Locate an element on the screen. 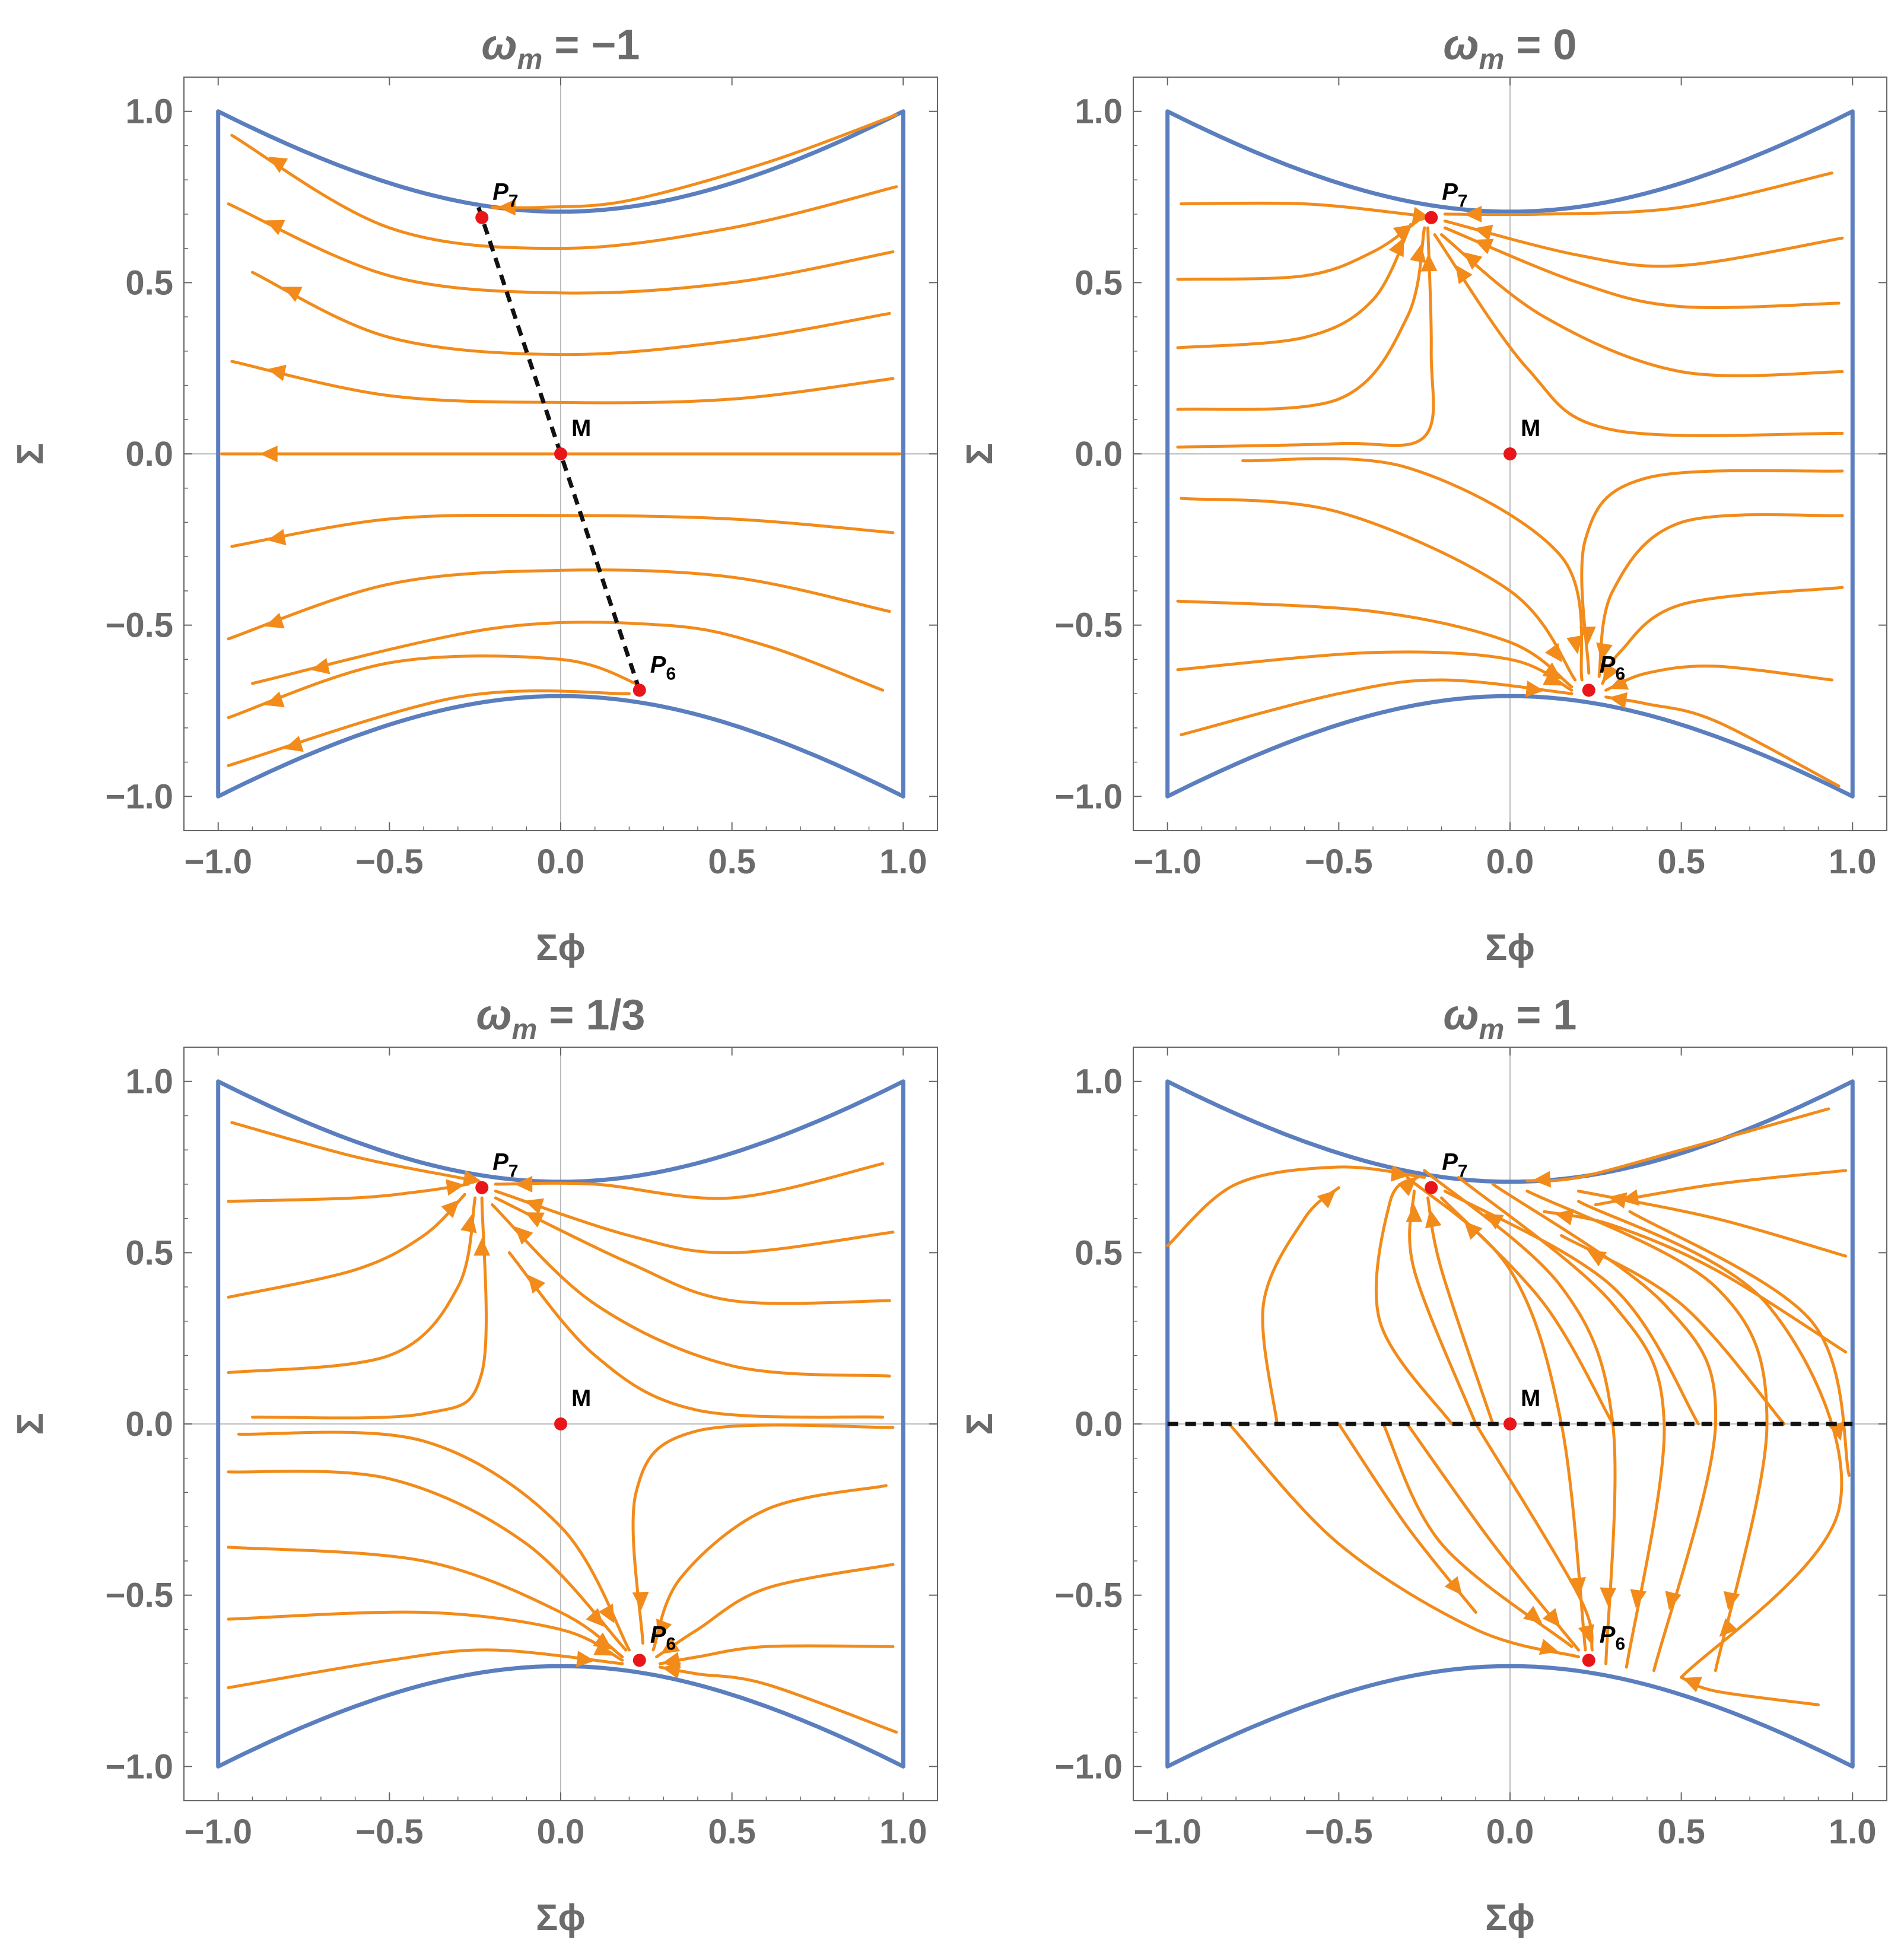  point-name: M is located at coordinates (1530, 428).